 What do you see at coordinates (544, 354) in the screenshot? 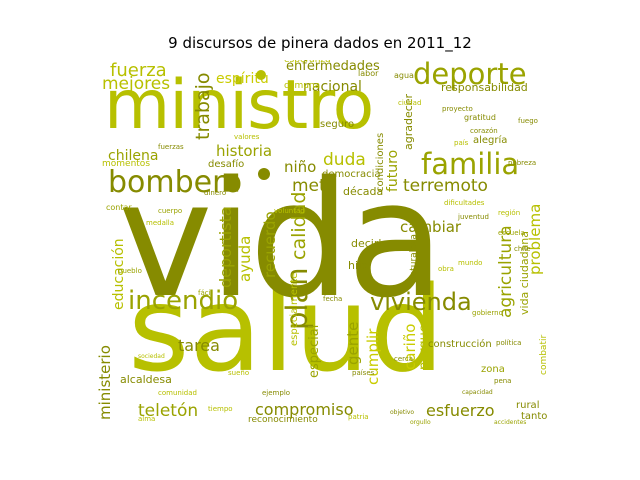
I see `word-combatir: combatir` at bounding box center [544, 354].